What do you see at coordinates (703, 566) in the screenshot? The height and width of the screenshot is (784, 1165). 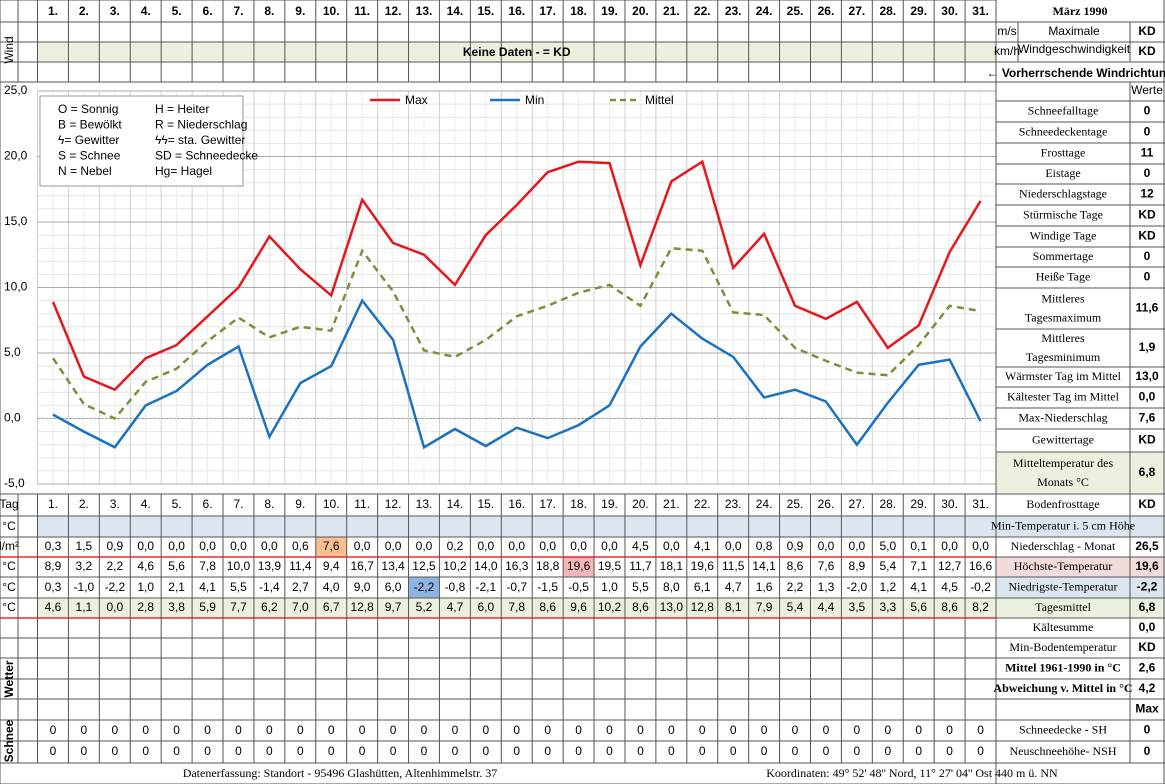 I see `temp-cell: 19,6` at bounding box center [703, 566].